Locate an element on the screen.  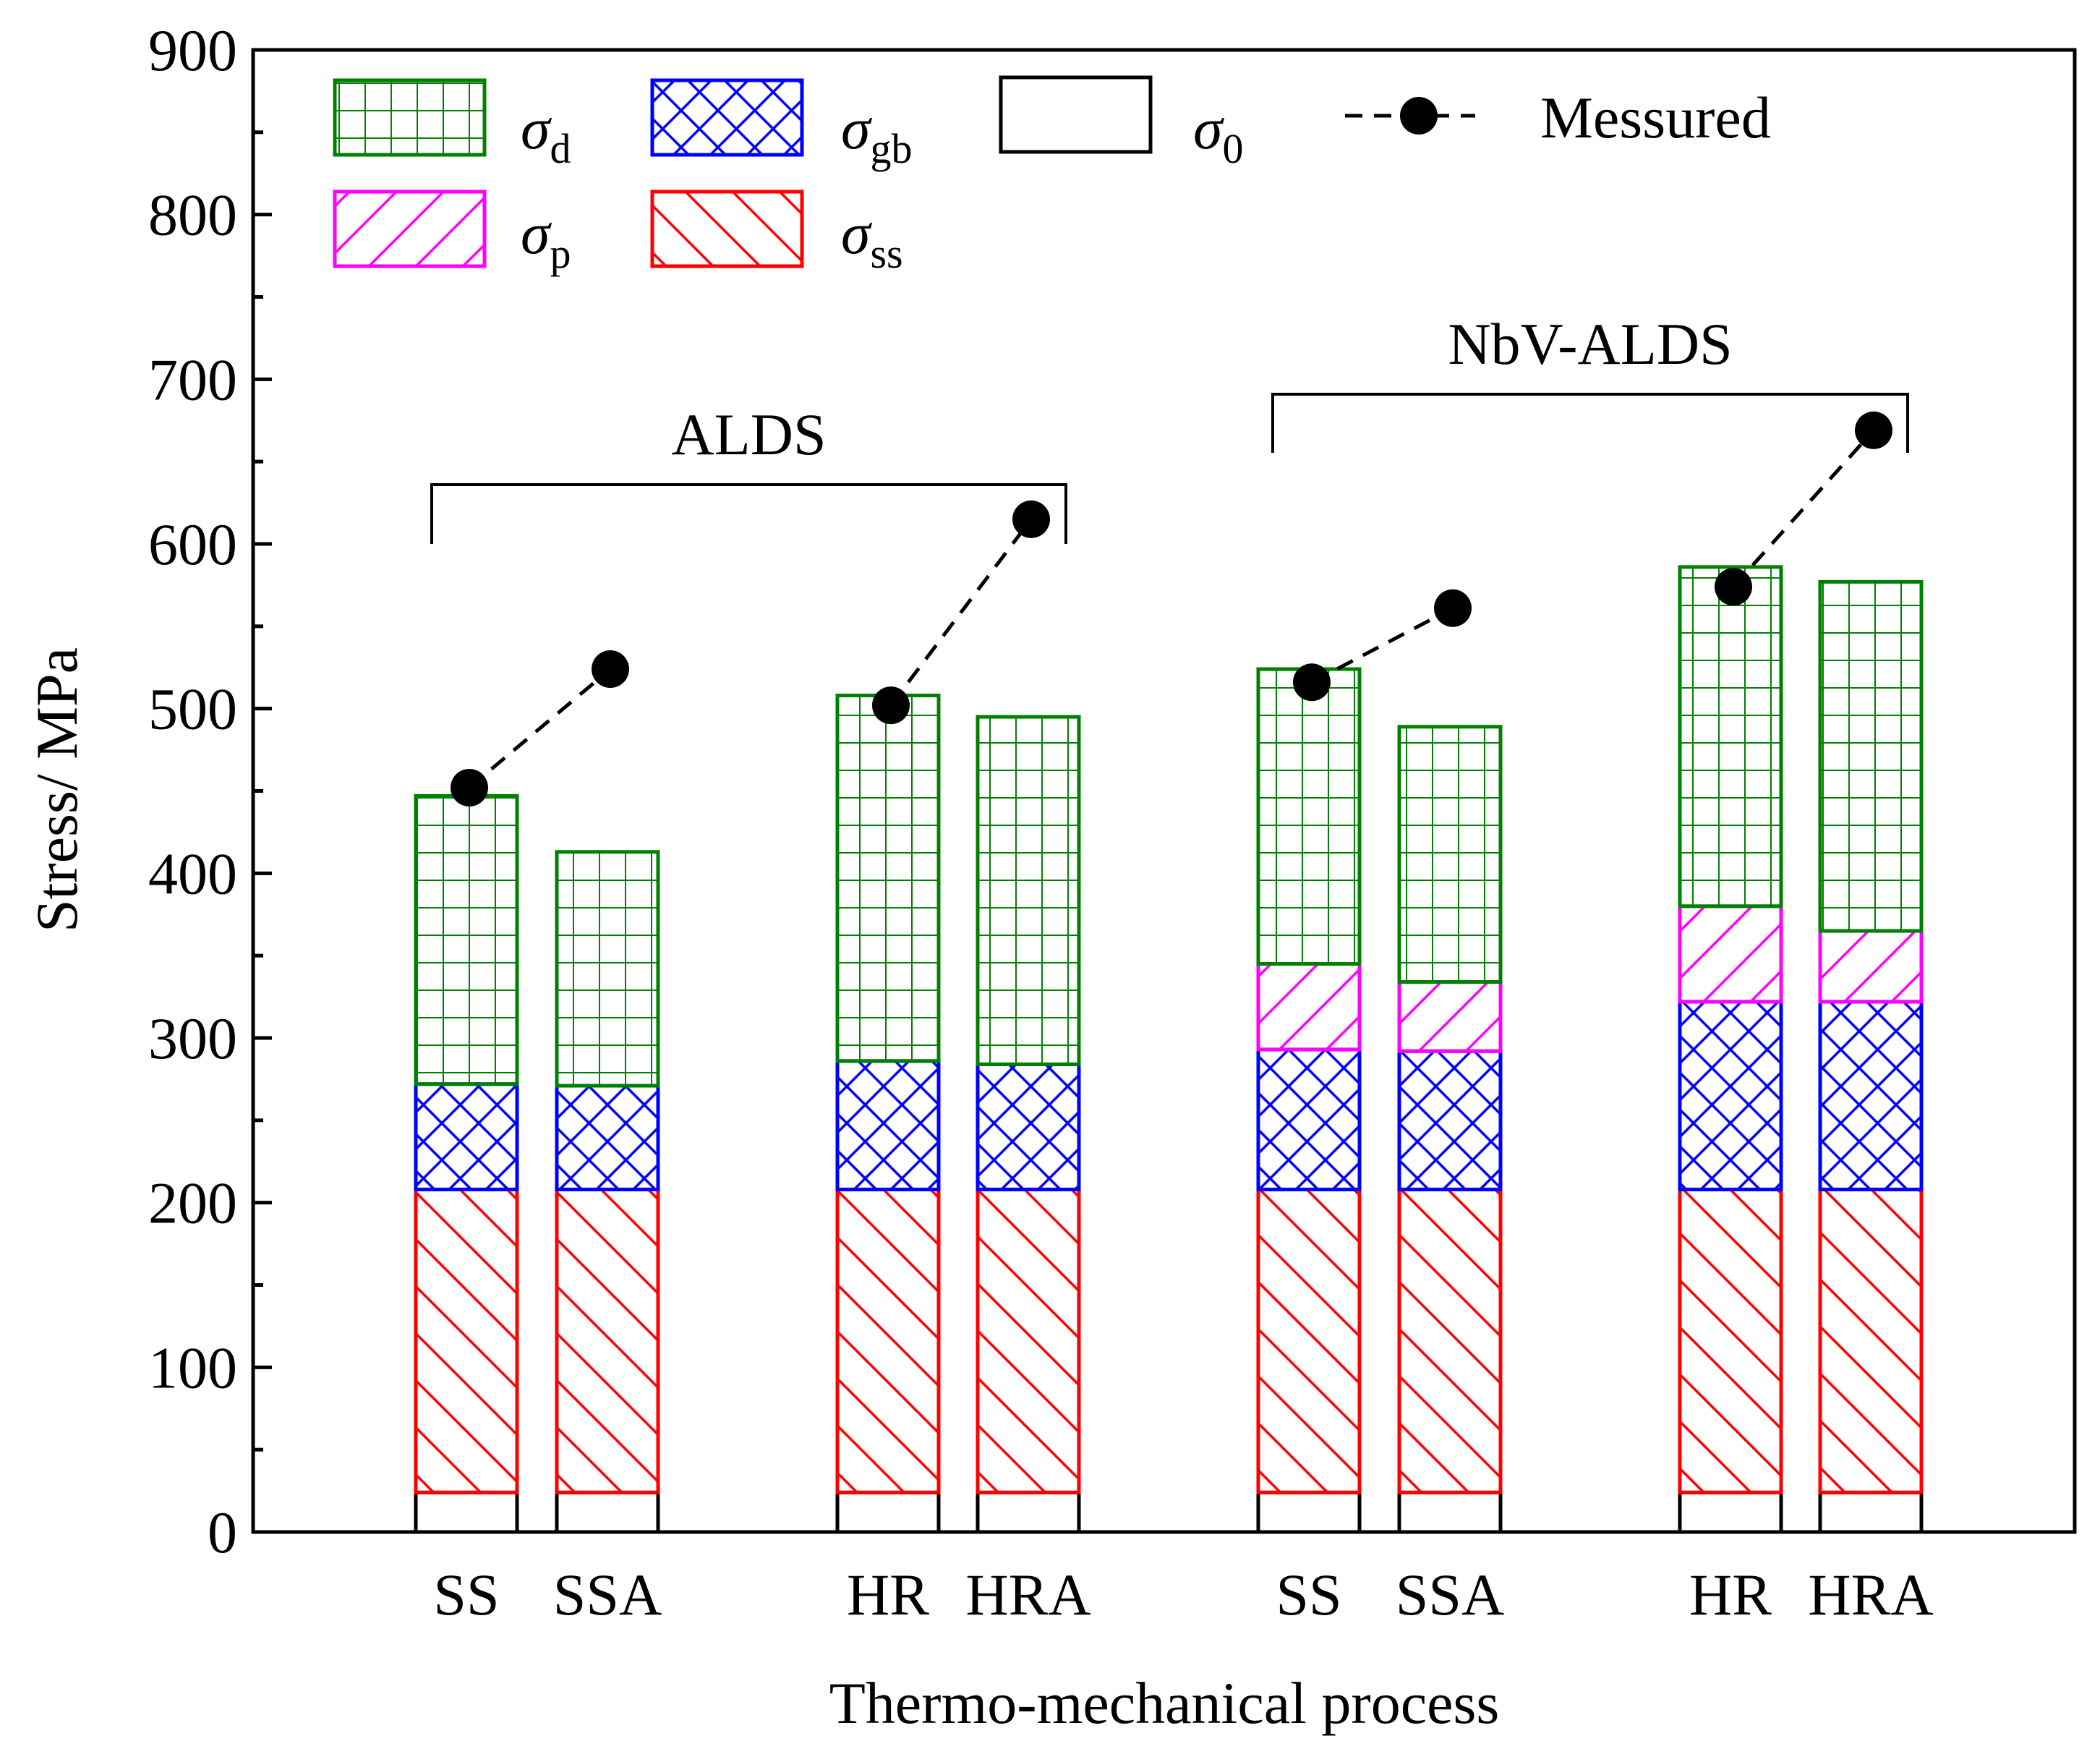
legend: σd σgb σ0 Messured σp σss is located at coordinates (1052, 176).